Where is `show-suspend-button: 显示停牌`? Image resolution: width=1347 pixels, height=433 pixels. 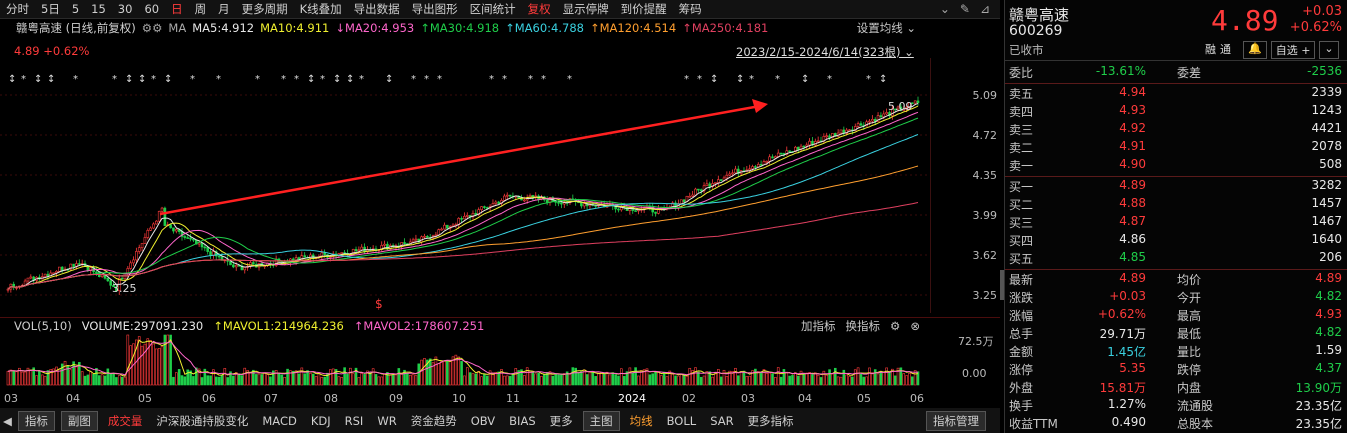
show-suspend-button: 显示停牌 is located at coordinates (585, 9).